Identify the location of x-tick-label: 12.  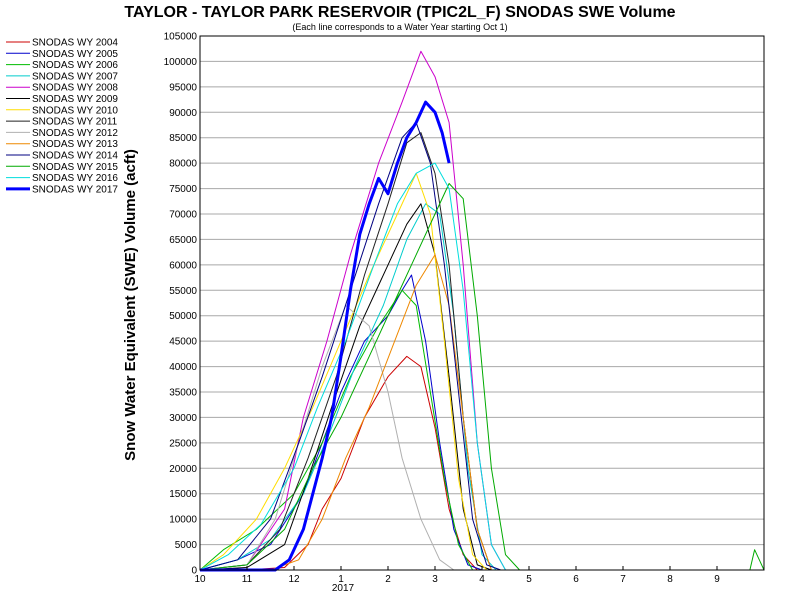
(294, 579).